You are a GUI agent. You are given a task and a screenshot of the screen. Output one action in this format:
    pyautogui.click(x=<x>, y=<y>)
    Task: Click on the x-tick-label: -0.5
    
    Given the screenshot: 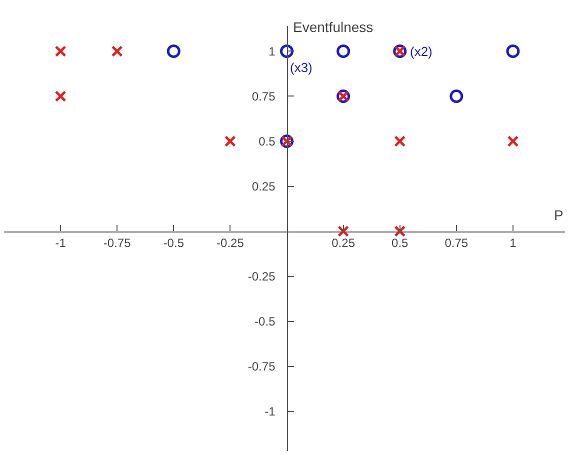 What is the action you would take?
    pyautogui.click(x=173, y=243)
    